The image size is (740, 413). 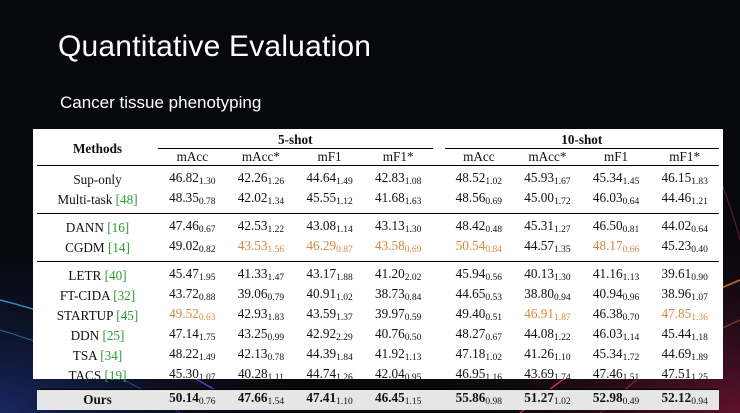 What do you see at coordinates (470, 293) in the screenshot?
I see `metric-value: 44.65` at bounding box center [470, 293].